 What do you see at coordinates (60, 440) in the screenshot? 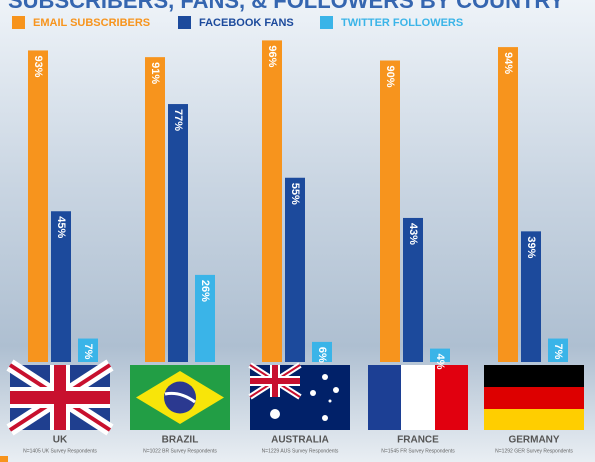
I see `country-label: UK` at bounding box center [60, 440].